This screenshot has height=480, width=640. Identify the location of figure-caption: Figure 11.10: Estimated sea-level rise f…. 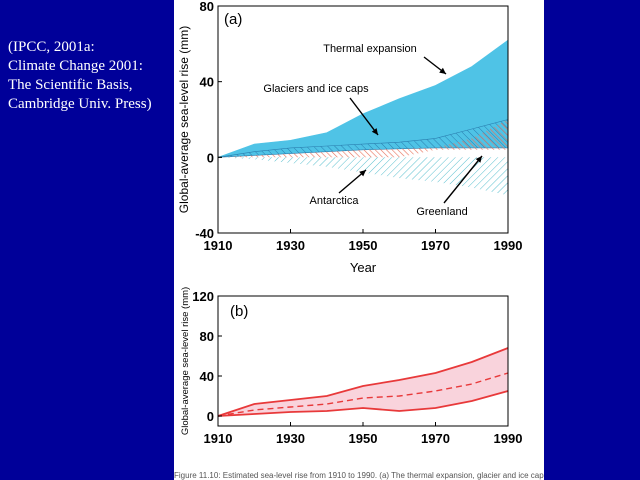
(359, 476).